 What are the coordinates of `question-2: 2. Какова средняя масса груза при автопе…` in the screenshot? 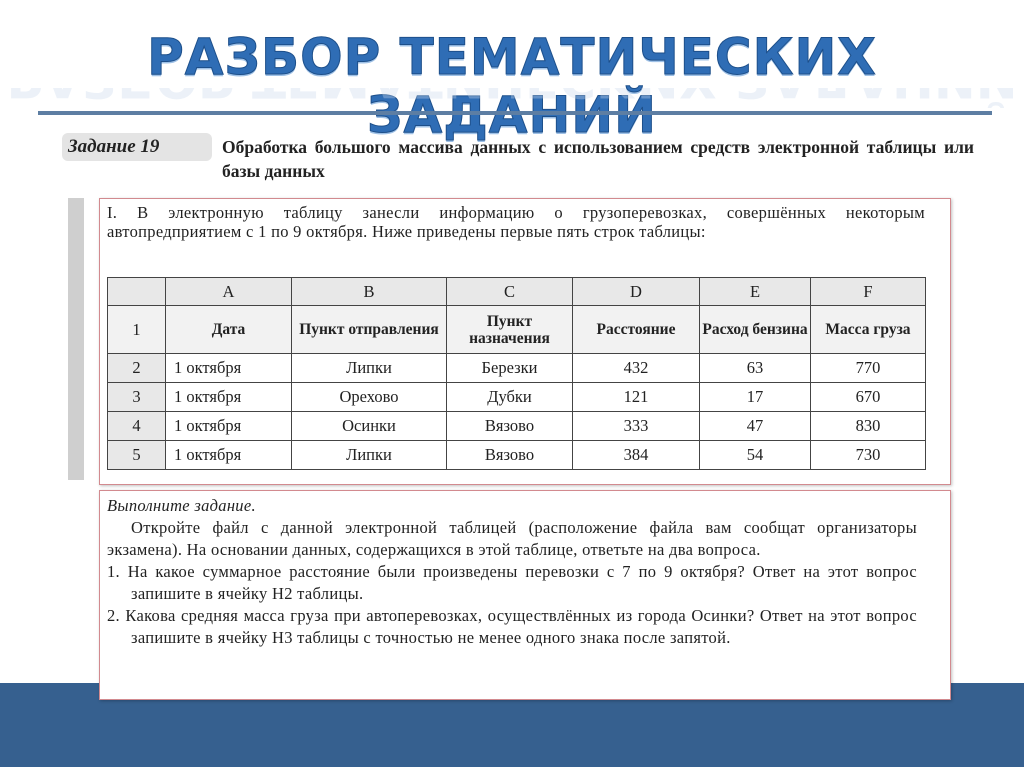 It's located at (512, 626).